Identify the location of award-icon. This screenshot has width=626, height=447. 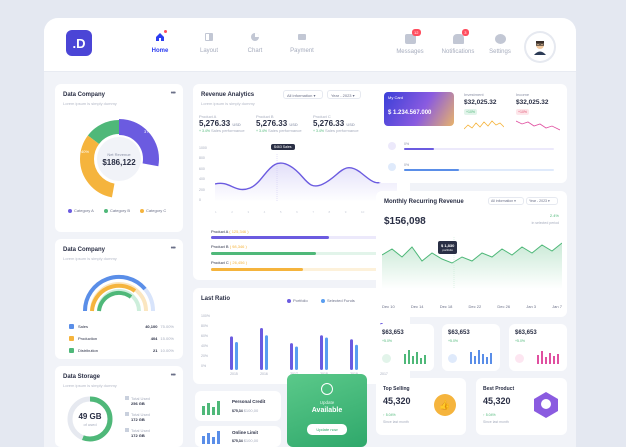
(546, 405).